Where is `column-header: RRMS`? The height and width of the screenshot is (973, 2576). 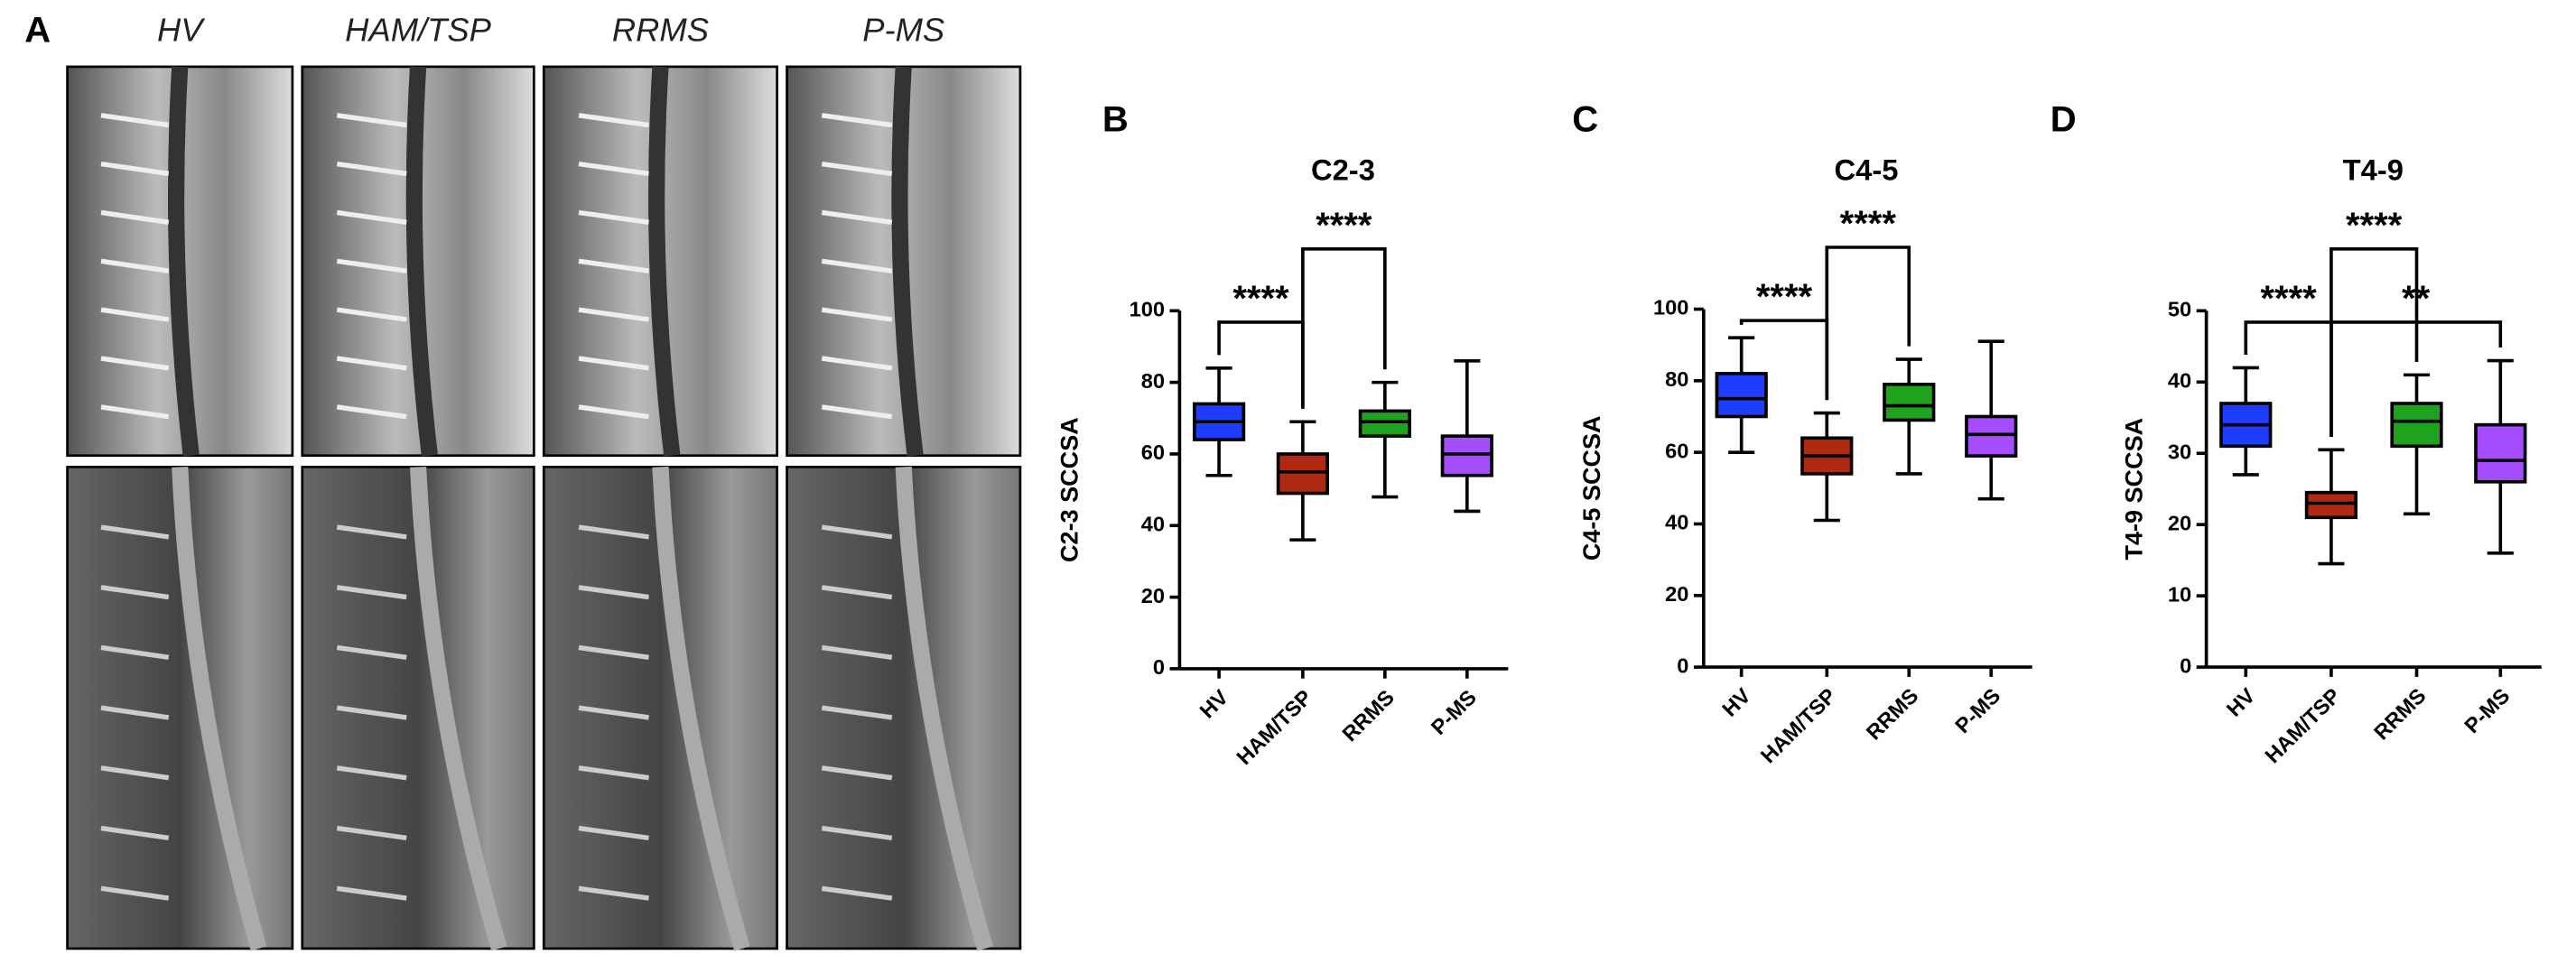
column-header: RRMS is located at coordinates (660, 30).